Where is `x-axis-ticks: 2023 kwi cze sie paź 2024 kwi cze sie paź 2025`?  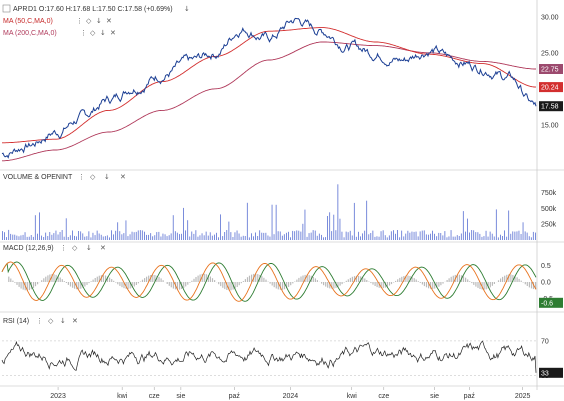
x-axis-ticks: 2023 kwi cze sie paź 2024 kwi cze sie paź 2025 is located at coordinates (290, 393).